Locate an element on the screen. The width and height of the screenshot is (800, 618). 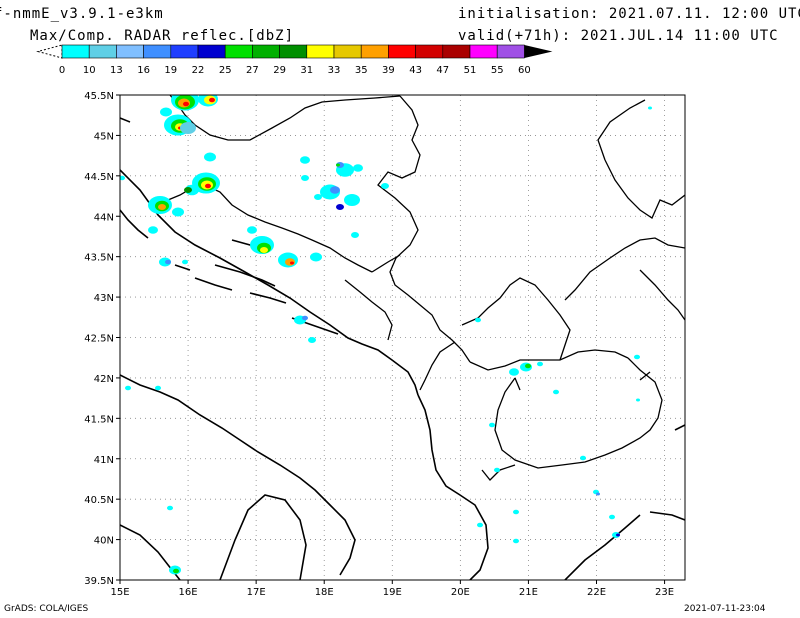
colorbar-level-label: 51 is located at coordinates (470, 70).